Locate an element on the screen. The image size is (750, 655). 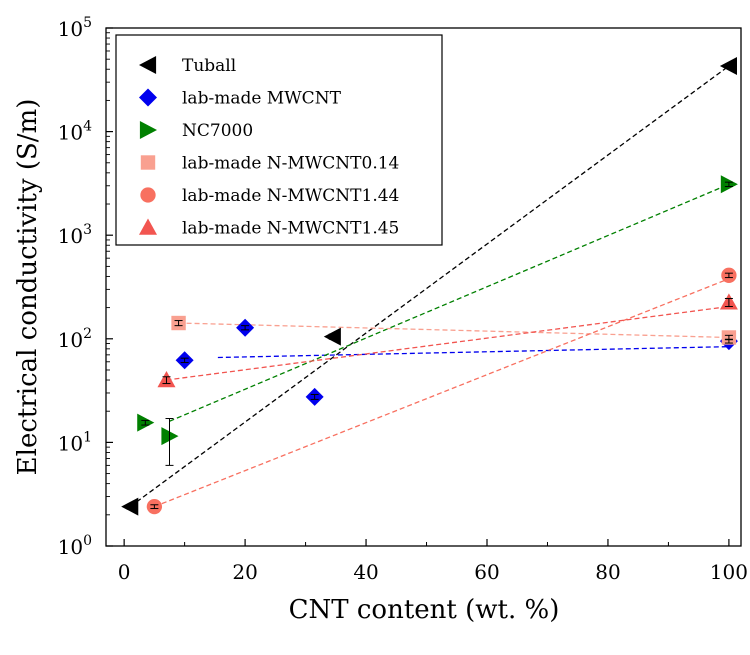
x-tick-label: 60 is located at coordinates (486, 572).